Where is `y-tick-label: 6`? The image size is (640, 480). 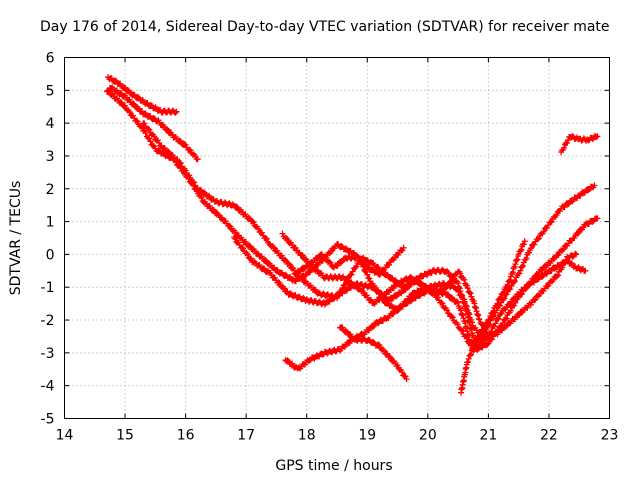
y-tick-label: 6 is located at coordinates (50, 59).